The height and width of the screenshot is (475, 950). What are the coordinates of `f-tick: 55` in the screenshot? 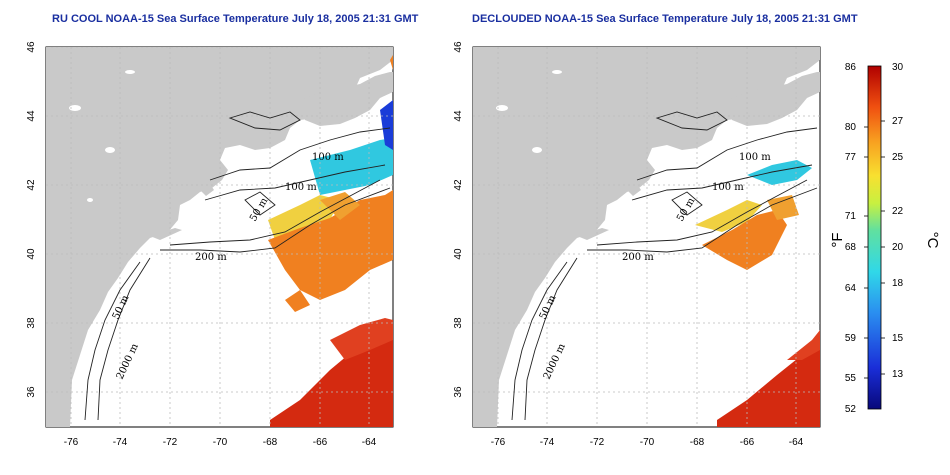 It's located at (851, 378).